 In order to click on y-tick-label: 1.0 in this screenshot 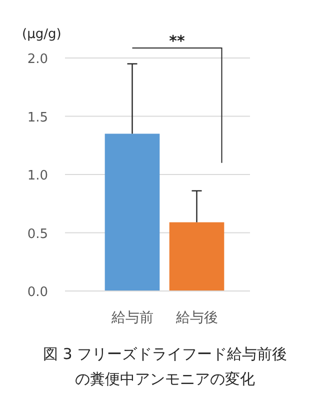, I will do `click(37, 176)`.